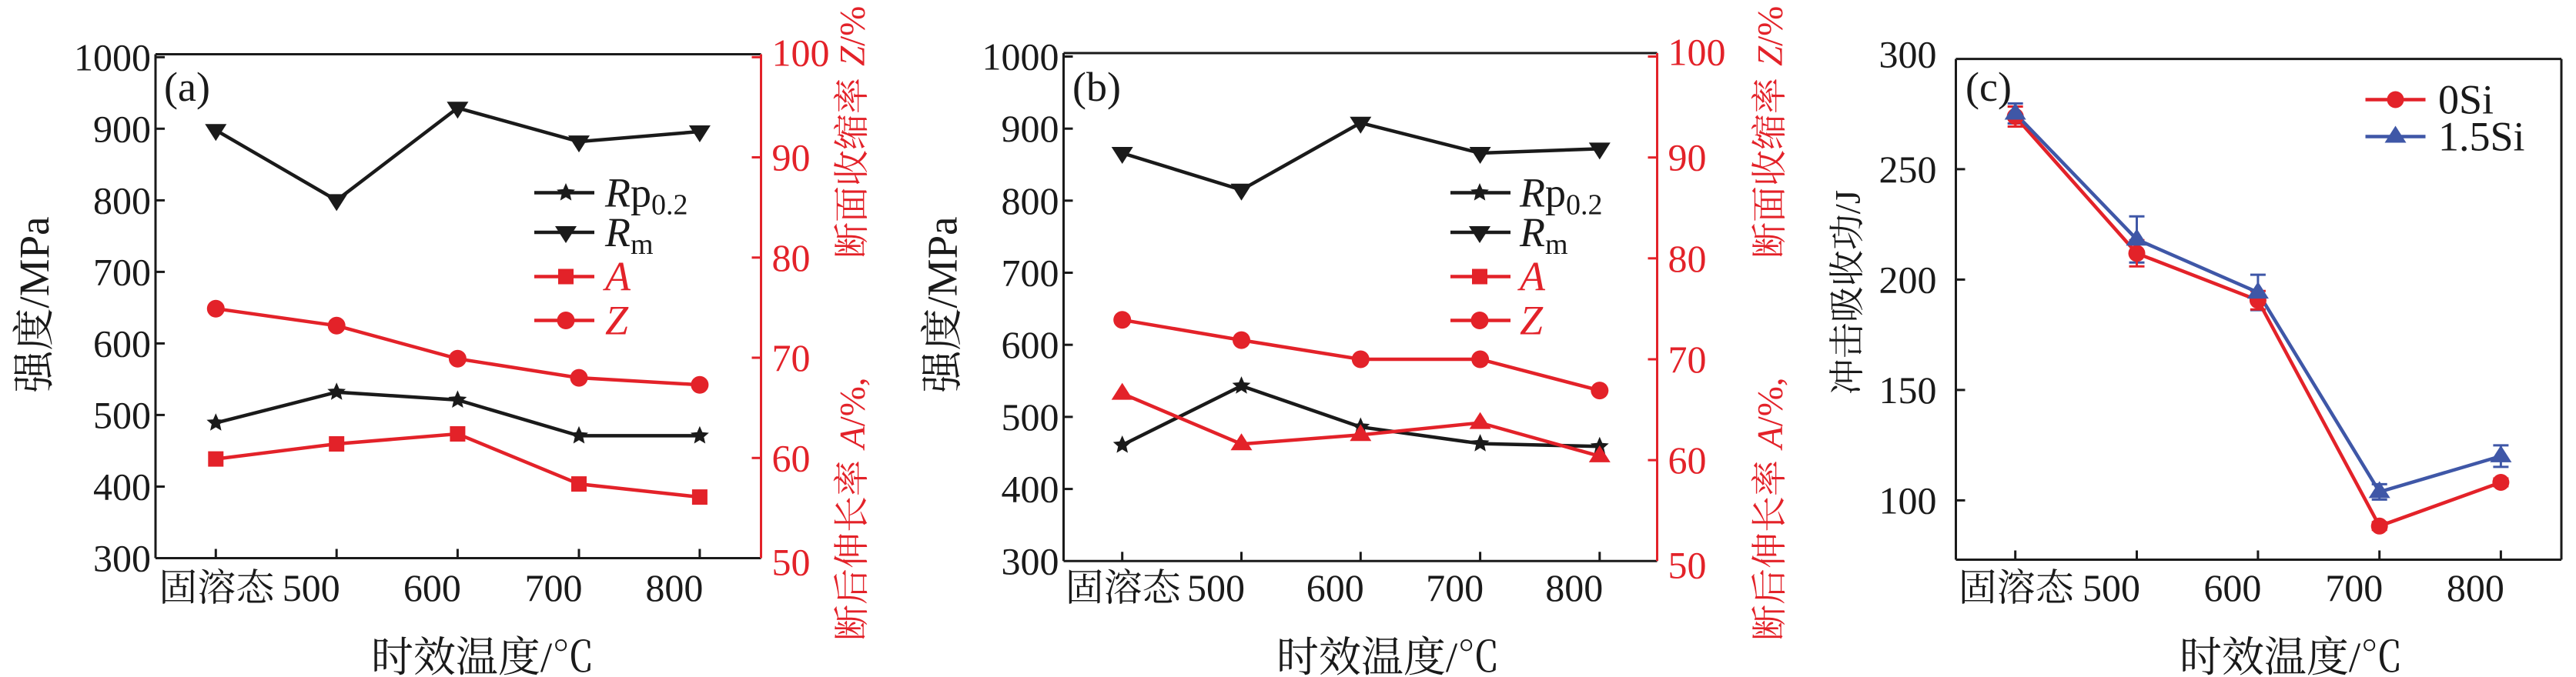 The image size is (2576, 677). I want to click on svg-text: (c), so click(1989, 87).